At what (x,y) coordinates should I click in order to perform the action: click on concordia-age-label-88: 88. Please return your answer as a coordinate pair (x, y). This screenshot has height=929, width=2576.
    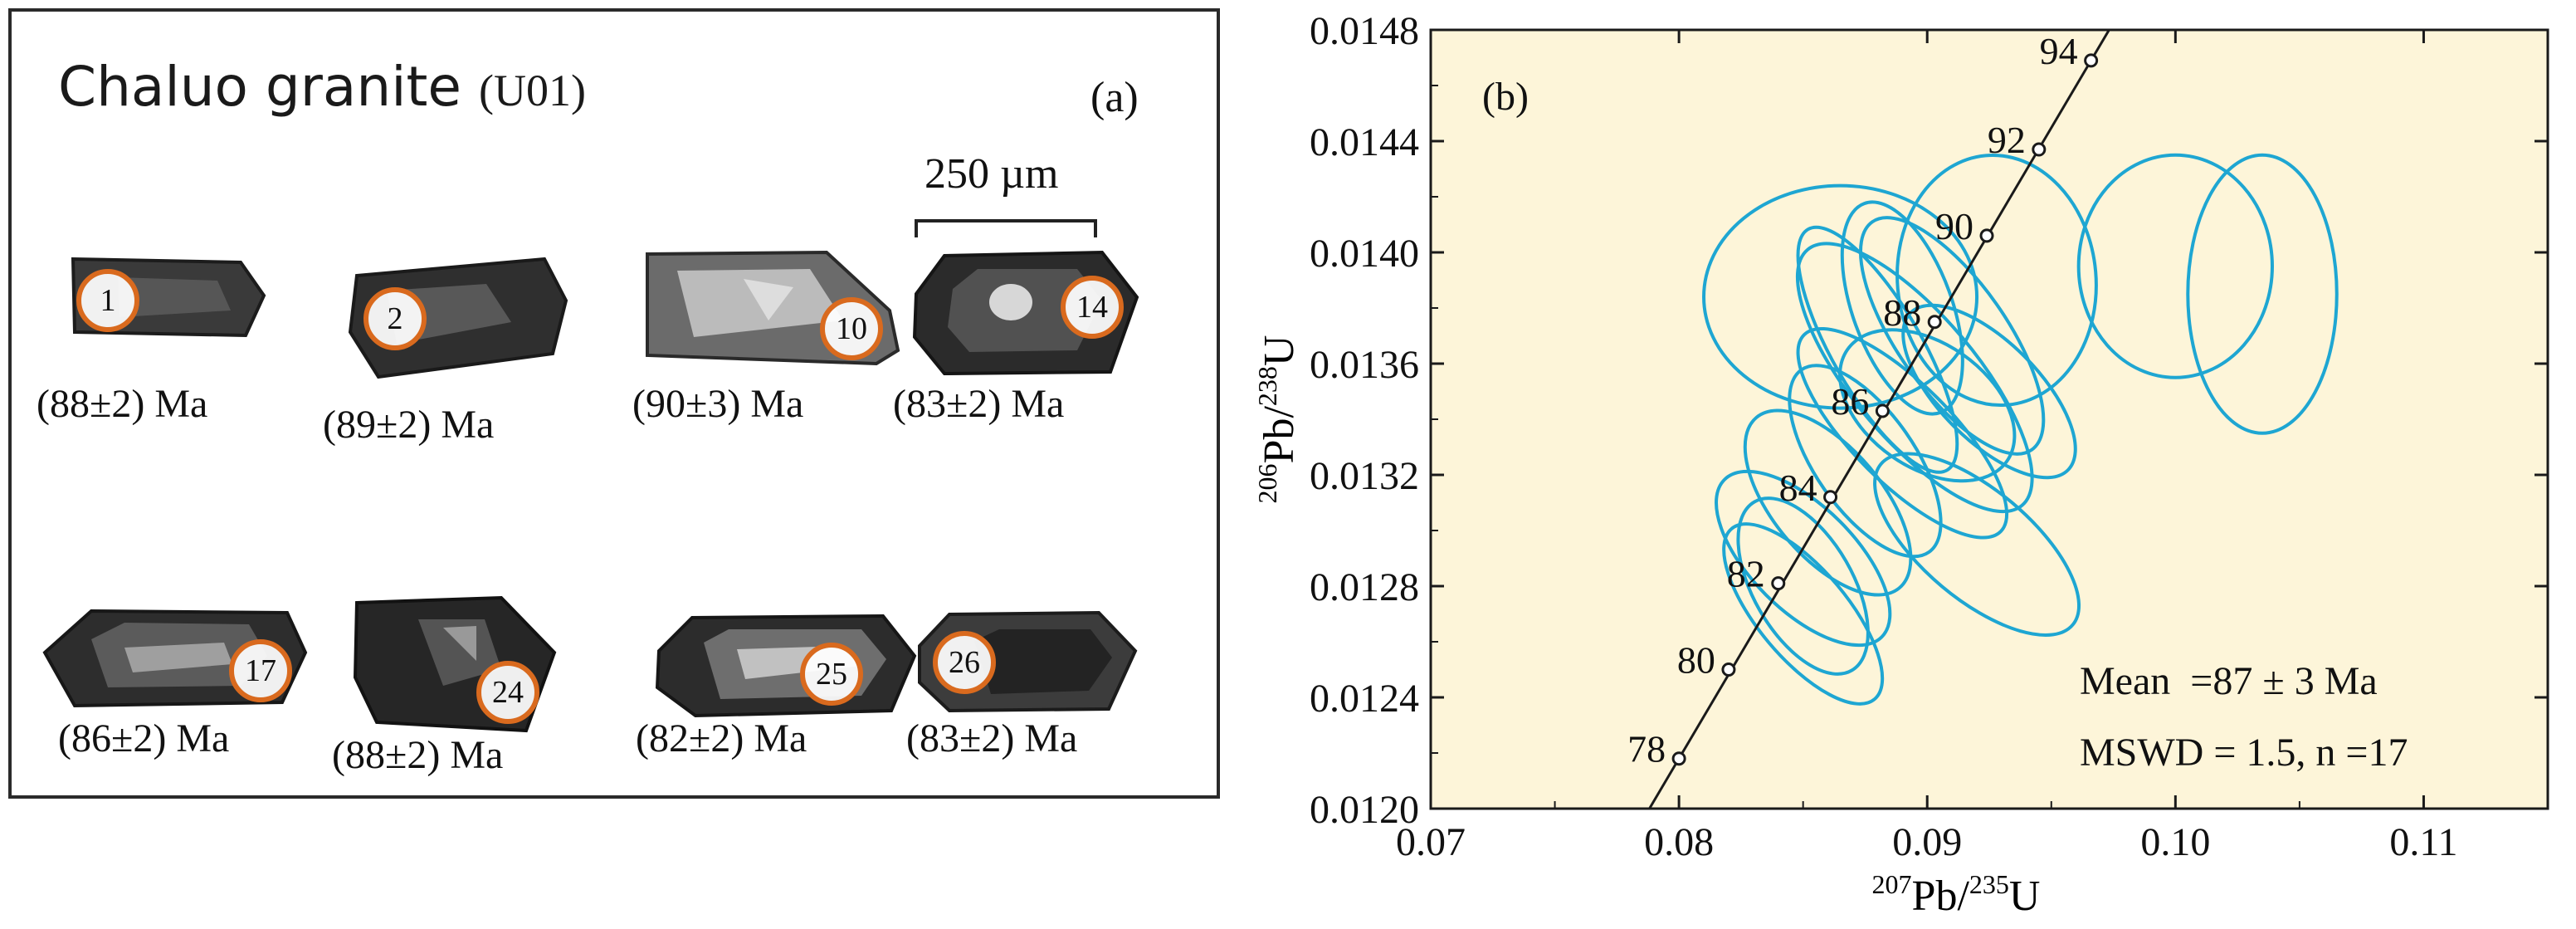
    Looking at the image, I should click on (1902, 312).